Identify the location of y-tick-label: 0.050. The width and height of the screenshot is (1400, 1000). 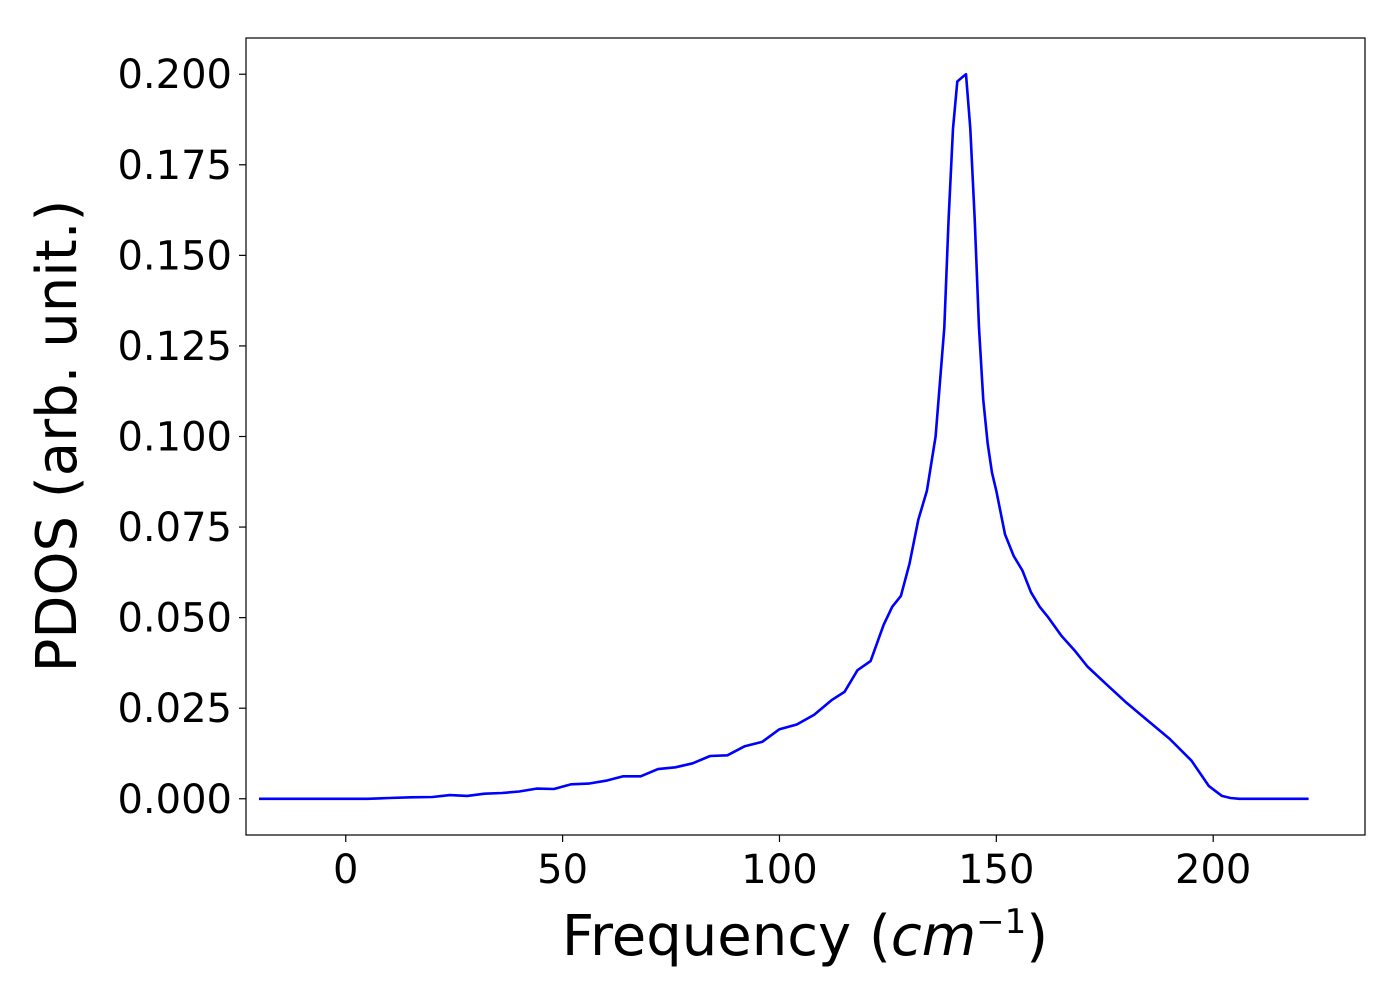
(174, 619).